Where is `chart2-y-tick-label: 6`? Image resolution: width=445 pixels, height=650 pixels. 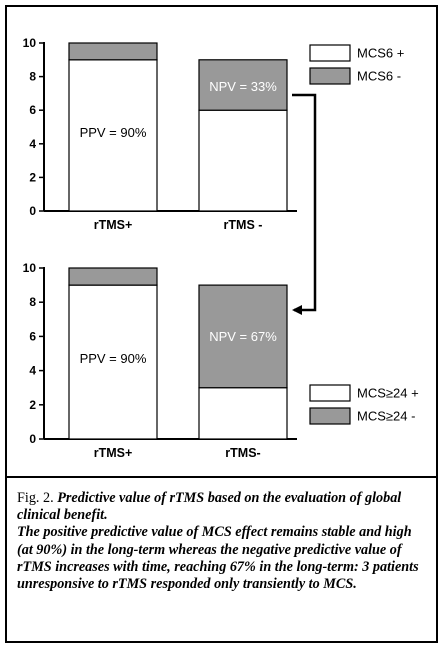 chart2-y-tick-label: 6 is located at coordinates (32, 336).